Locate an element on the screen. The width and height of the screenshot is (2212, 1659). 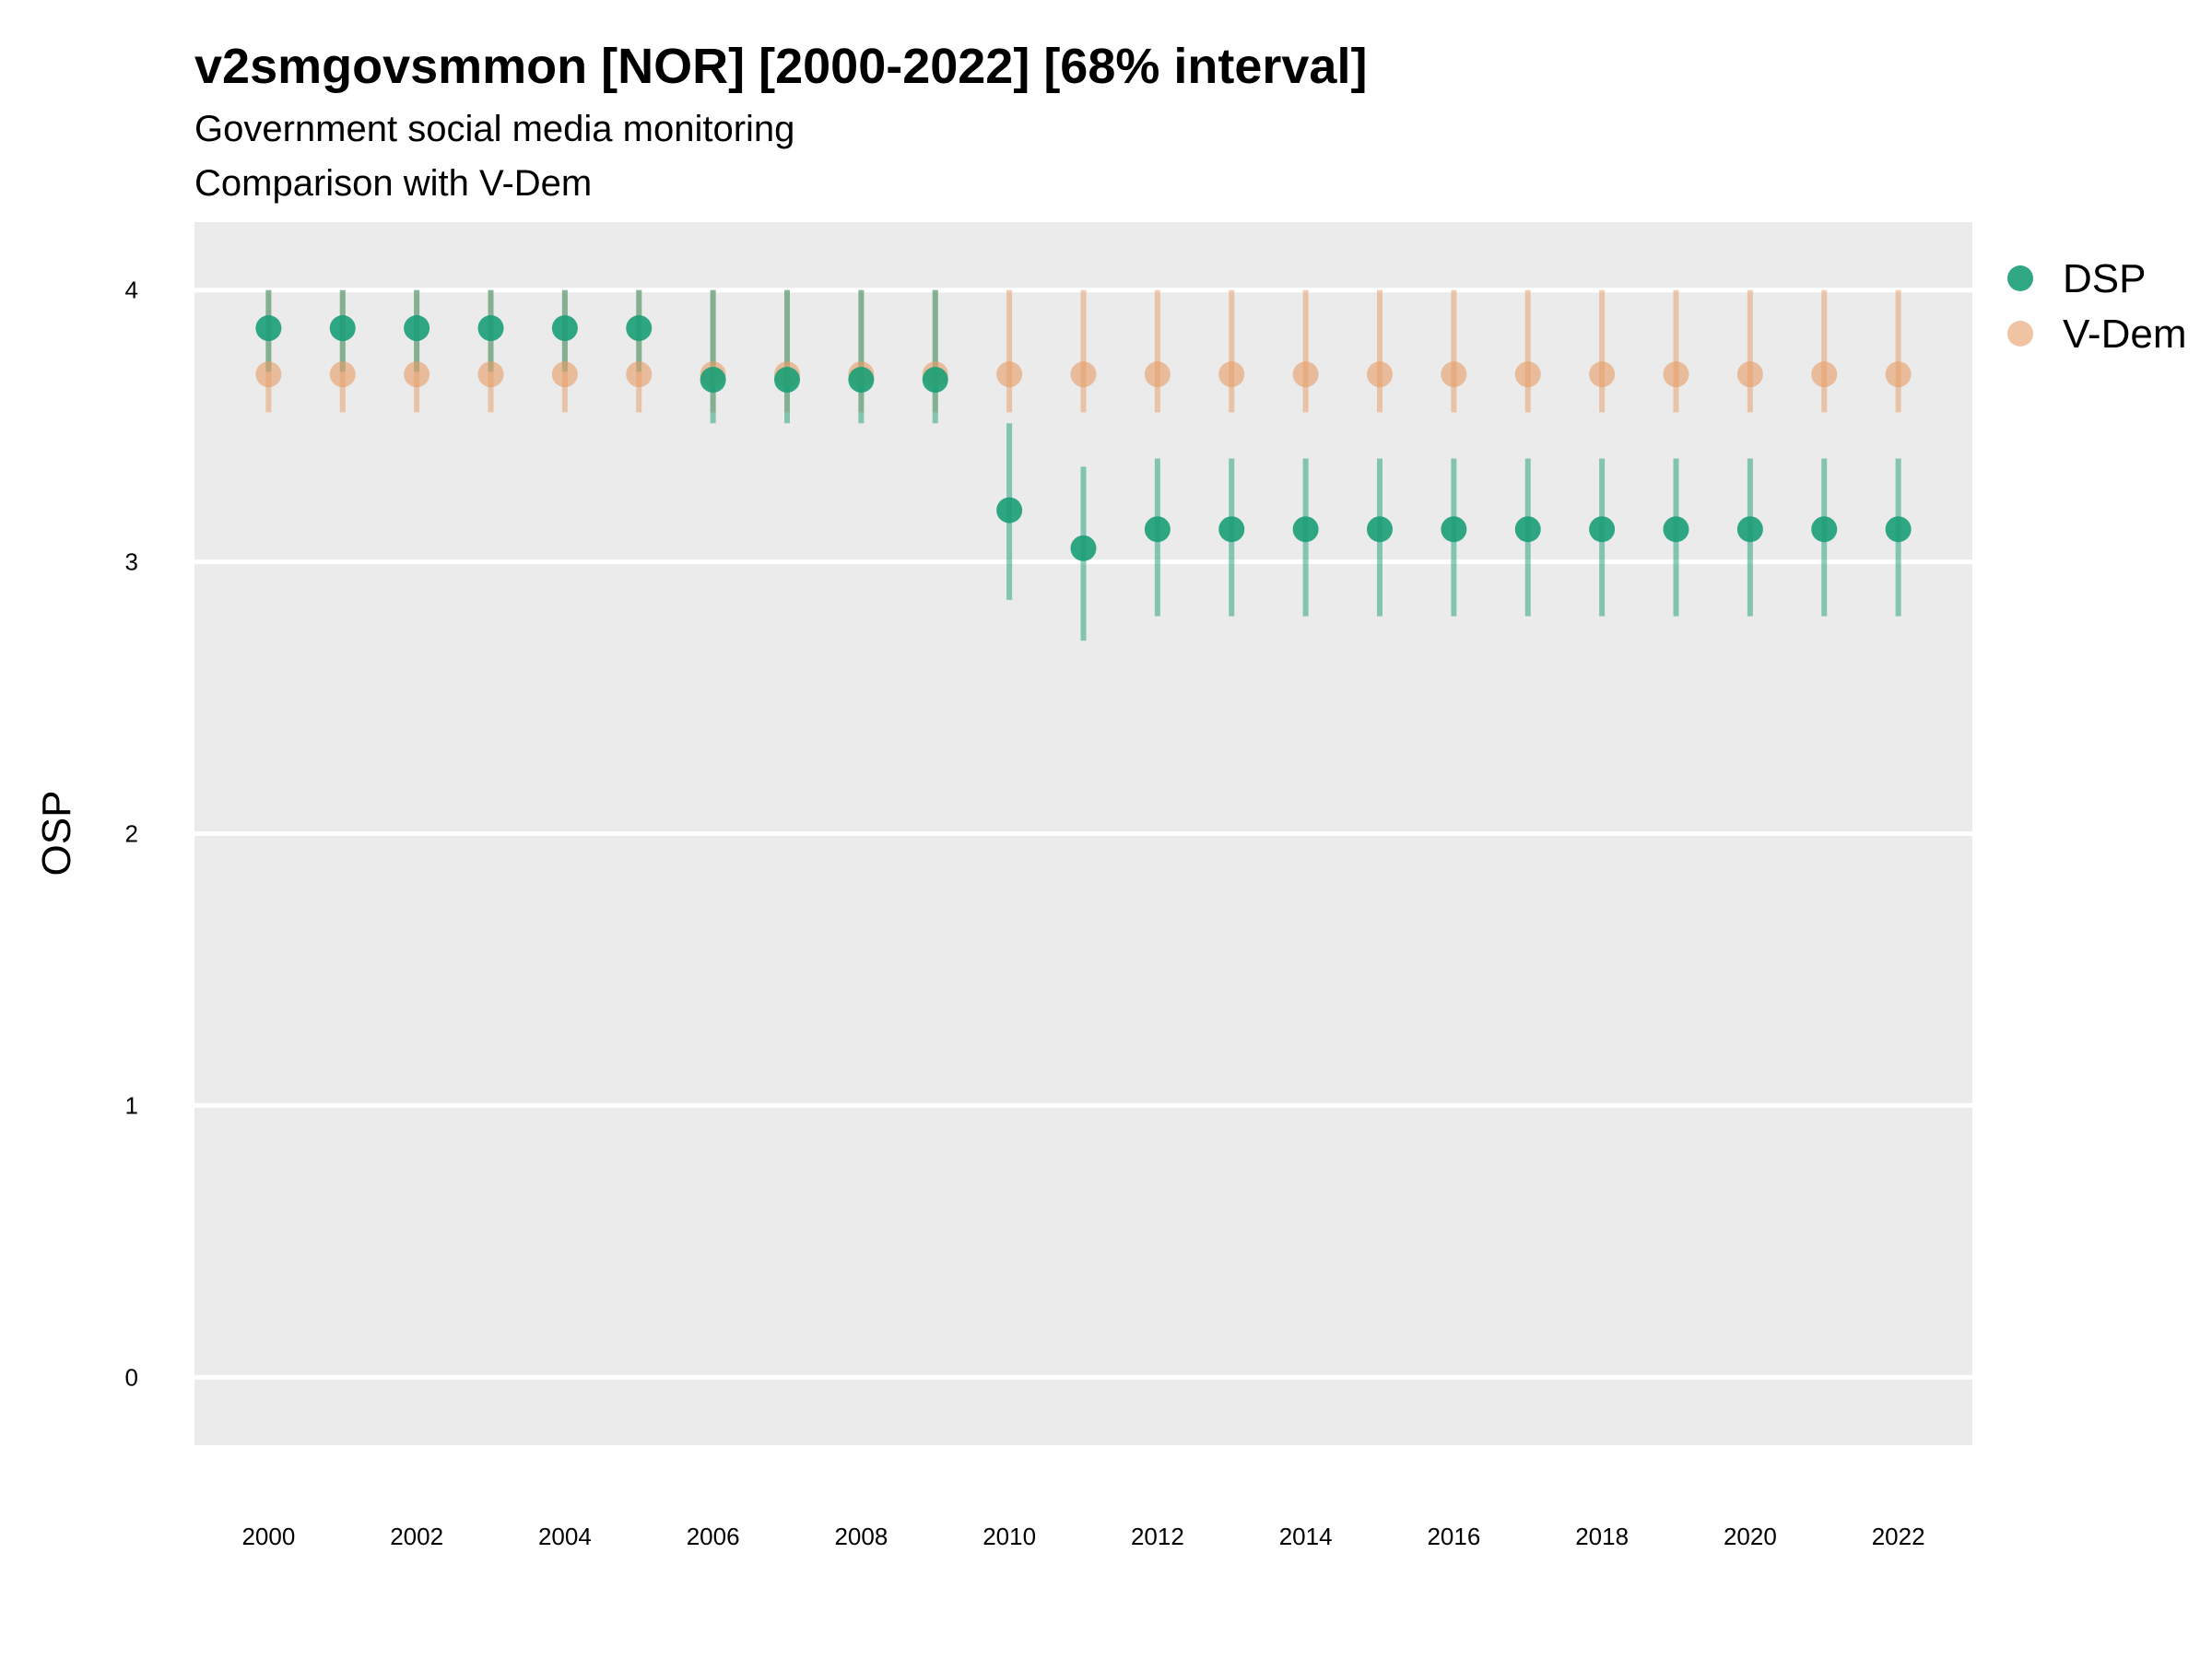
legend-label-dsp: DSP is located at coordinates (2104, 278).